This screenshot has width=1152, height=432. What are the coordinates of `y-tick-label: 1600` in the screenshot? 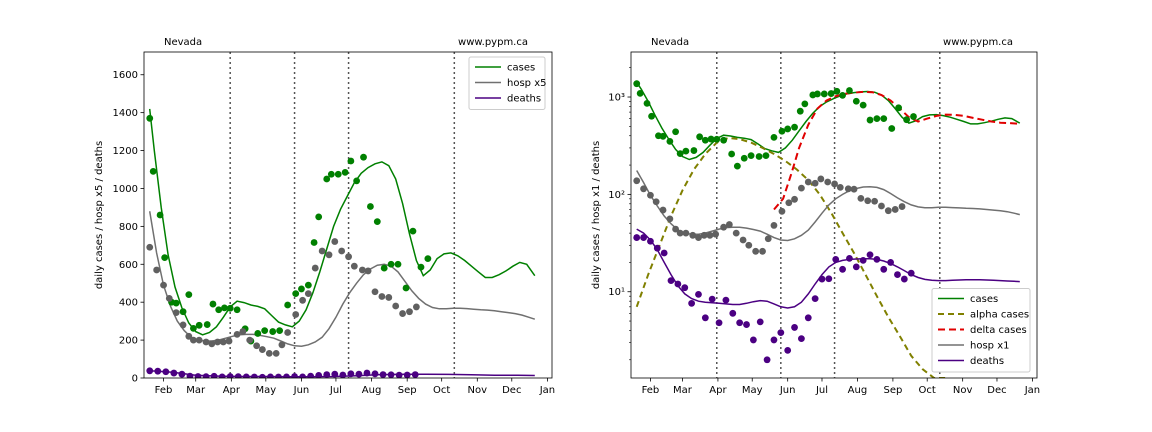 It's located at (125, 75).